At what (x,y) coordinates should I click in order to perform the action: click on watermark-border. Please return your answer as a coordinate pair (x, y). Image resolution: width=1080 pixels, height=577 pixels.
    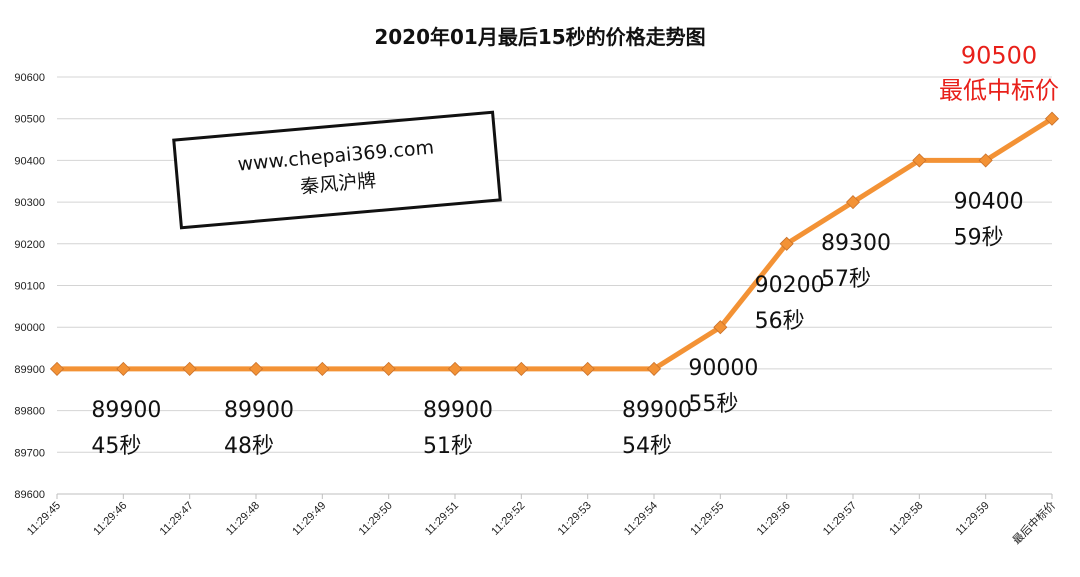
    Looking at the image, I should click on (337, 170).